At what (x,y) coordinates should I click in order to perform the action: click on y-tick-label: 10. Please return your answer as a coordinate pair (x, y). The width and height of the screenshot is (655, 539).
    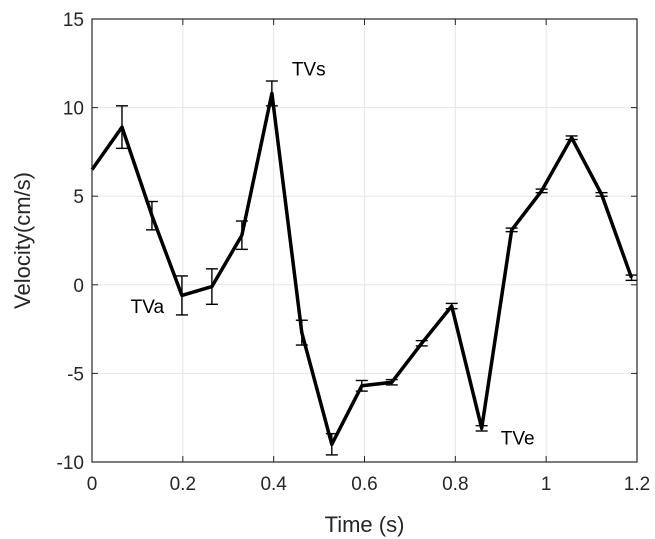
    Looking at the image, I should click on (73, 109).